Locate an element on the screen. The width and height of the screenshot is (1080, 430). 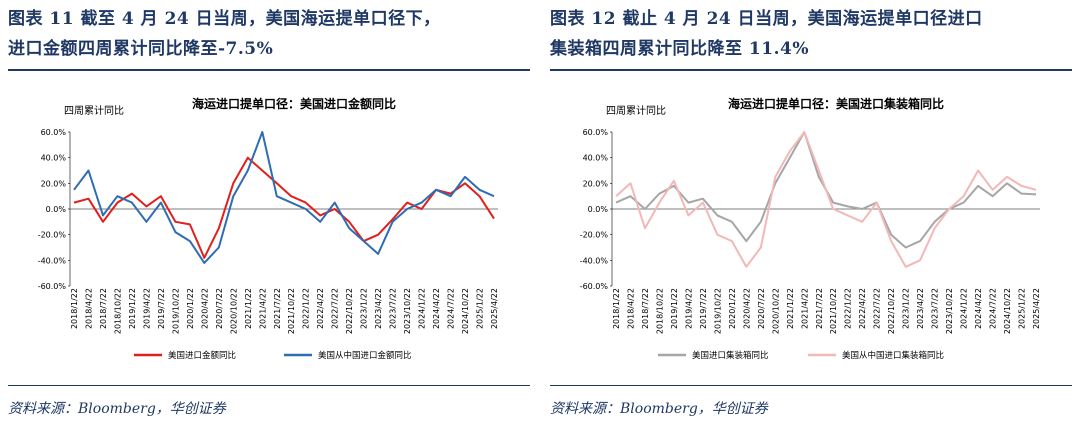
legend-label: 美国进口金额同比 is located at coordinates (202, 355).